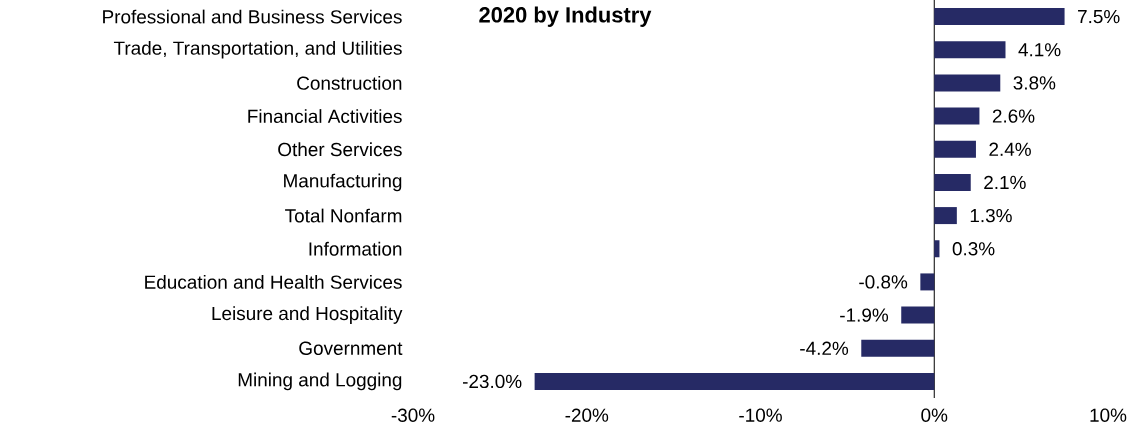 The width and height of the screenshot is (1147, 439). I want to click on data-label: 7.5%, so click(1099, 16).